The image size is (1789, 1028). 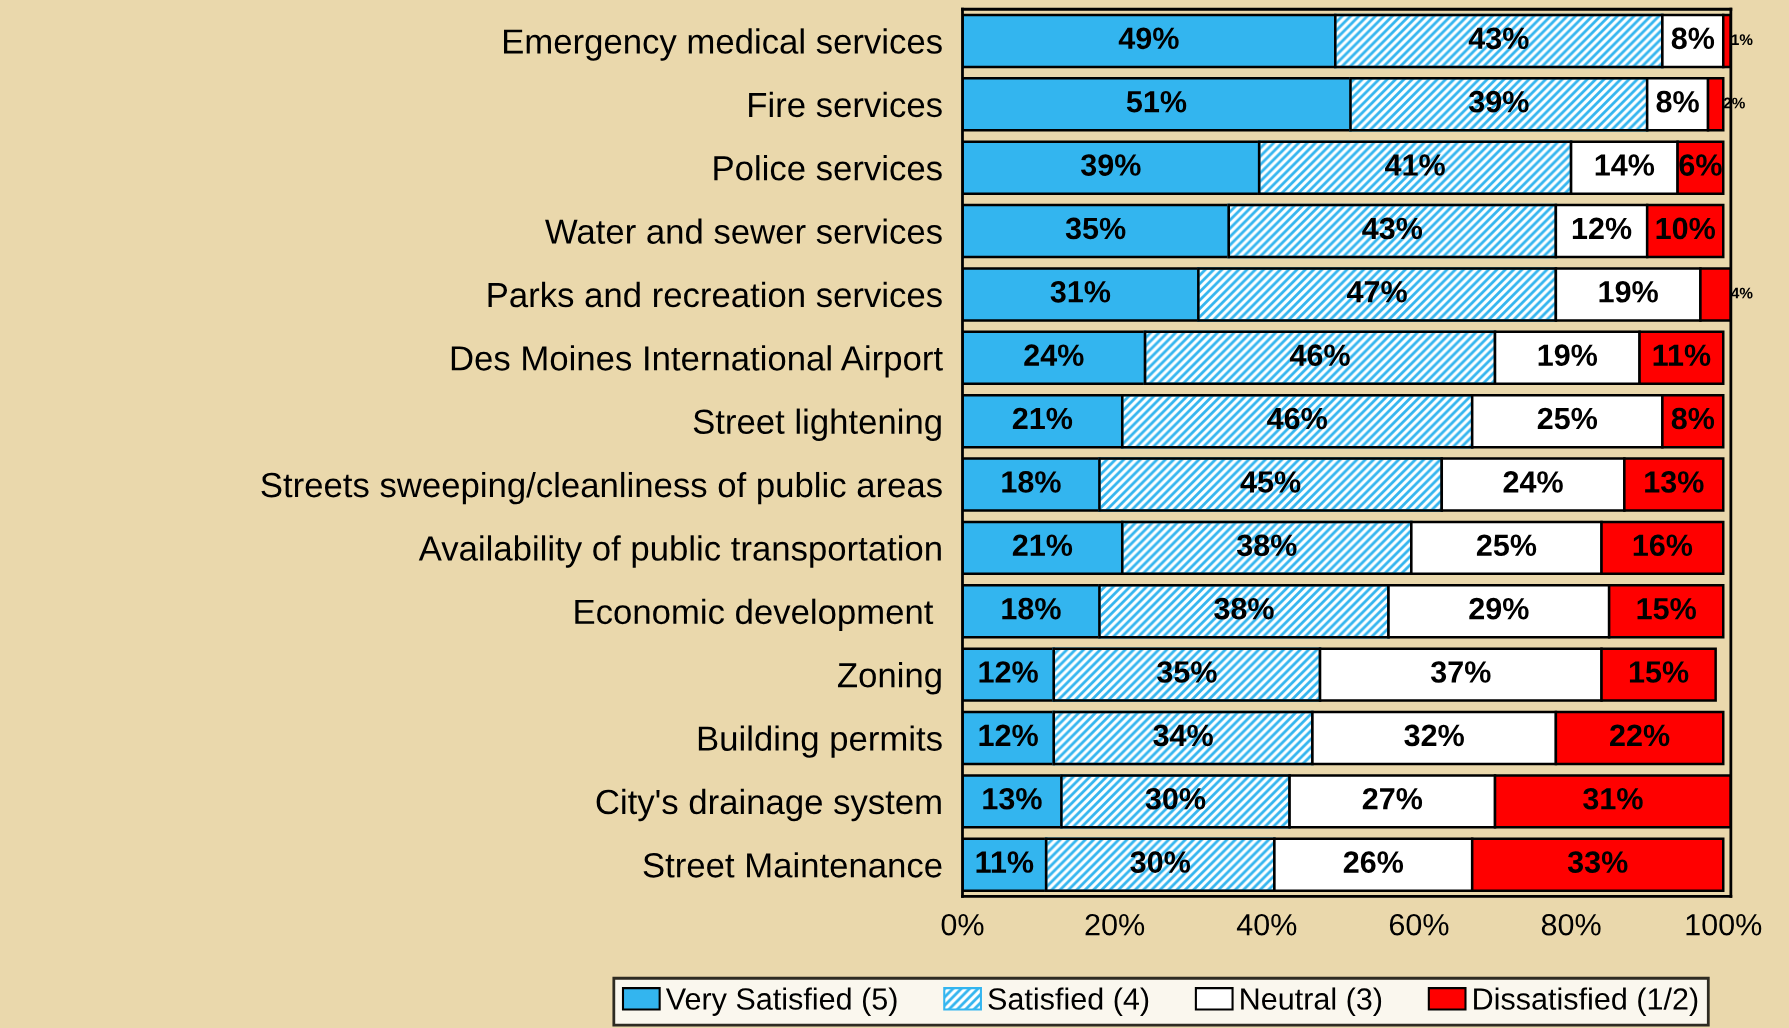 What do you see at coordinates (1434, 735) in the screenshot?
I see `data-label: 32%` at bounding box center [1434, 735].